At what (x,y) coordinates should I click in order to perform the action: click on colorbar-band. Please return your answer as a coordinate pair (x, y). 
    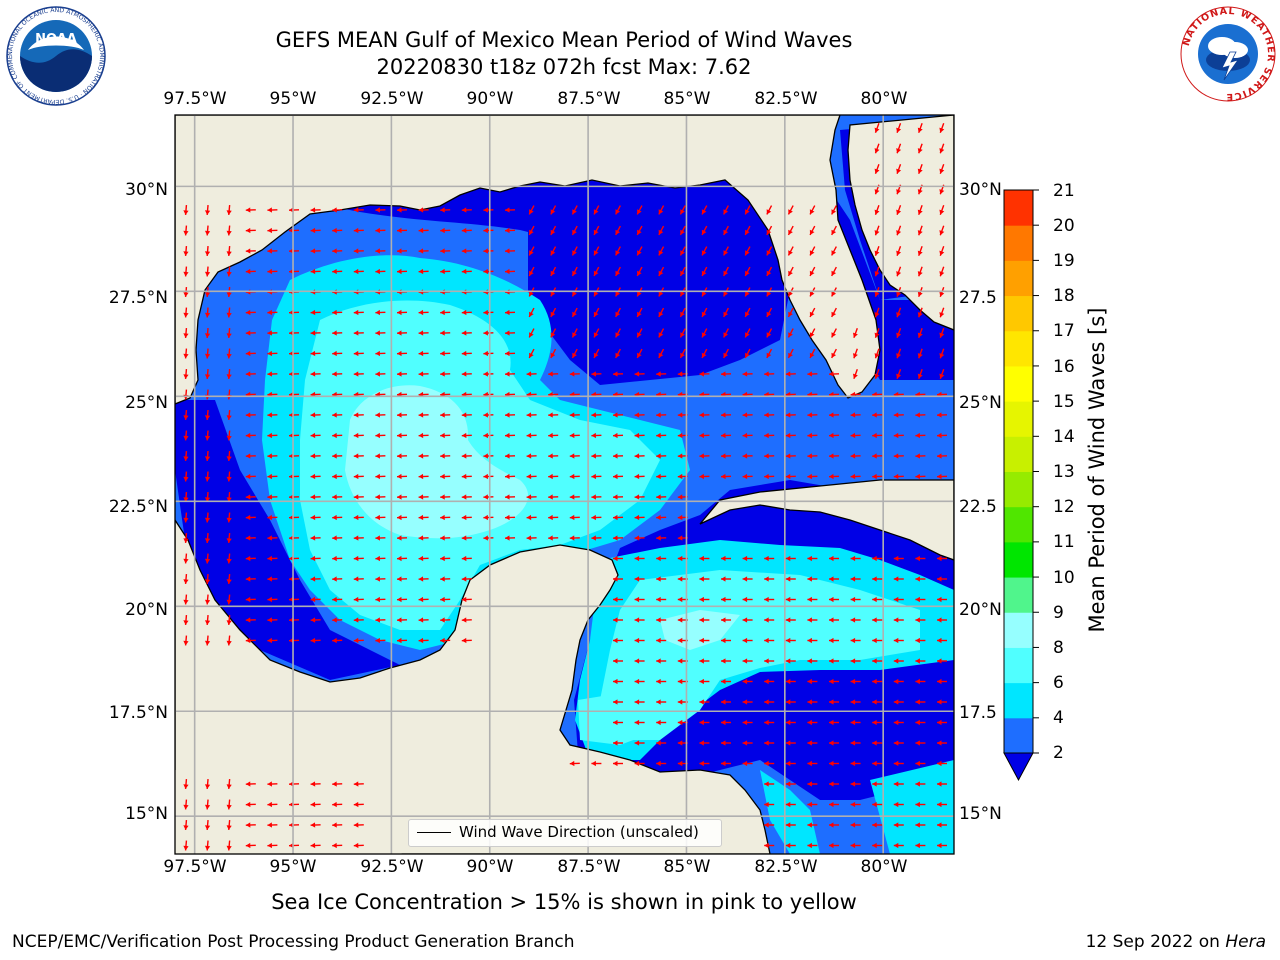
    Looking at the image, I should click on (1018, 383).